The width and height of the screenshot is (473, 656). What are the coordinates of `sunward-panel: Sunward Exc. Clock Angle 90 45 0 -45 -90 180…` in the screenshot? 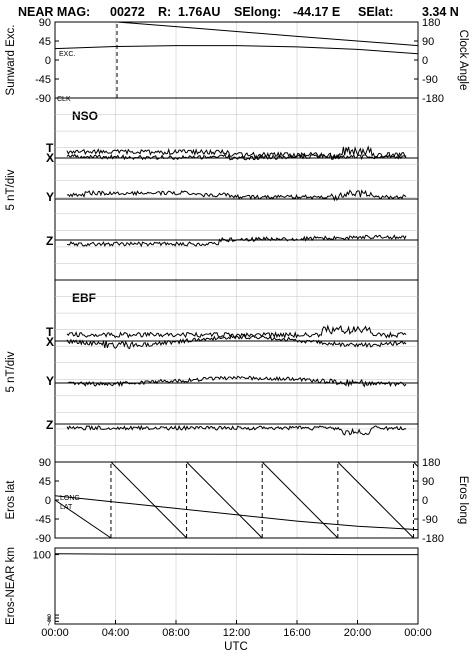 It's located at (237, 61).